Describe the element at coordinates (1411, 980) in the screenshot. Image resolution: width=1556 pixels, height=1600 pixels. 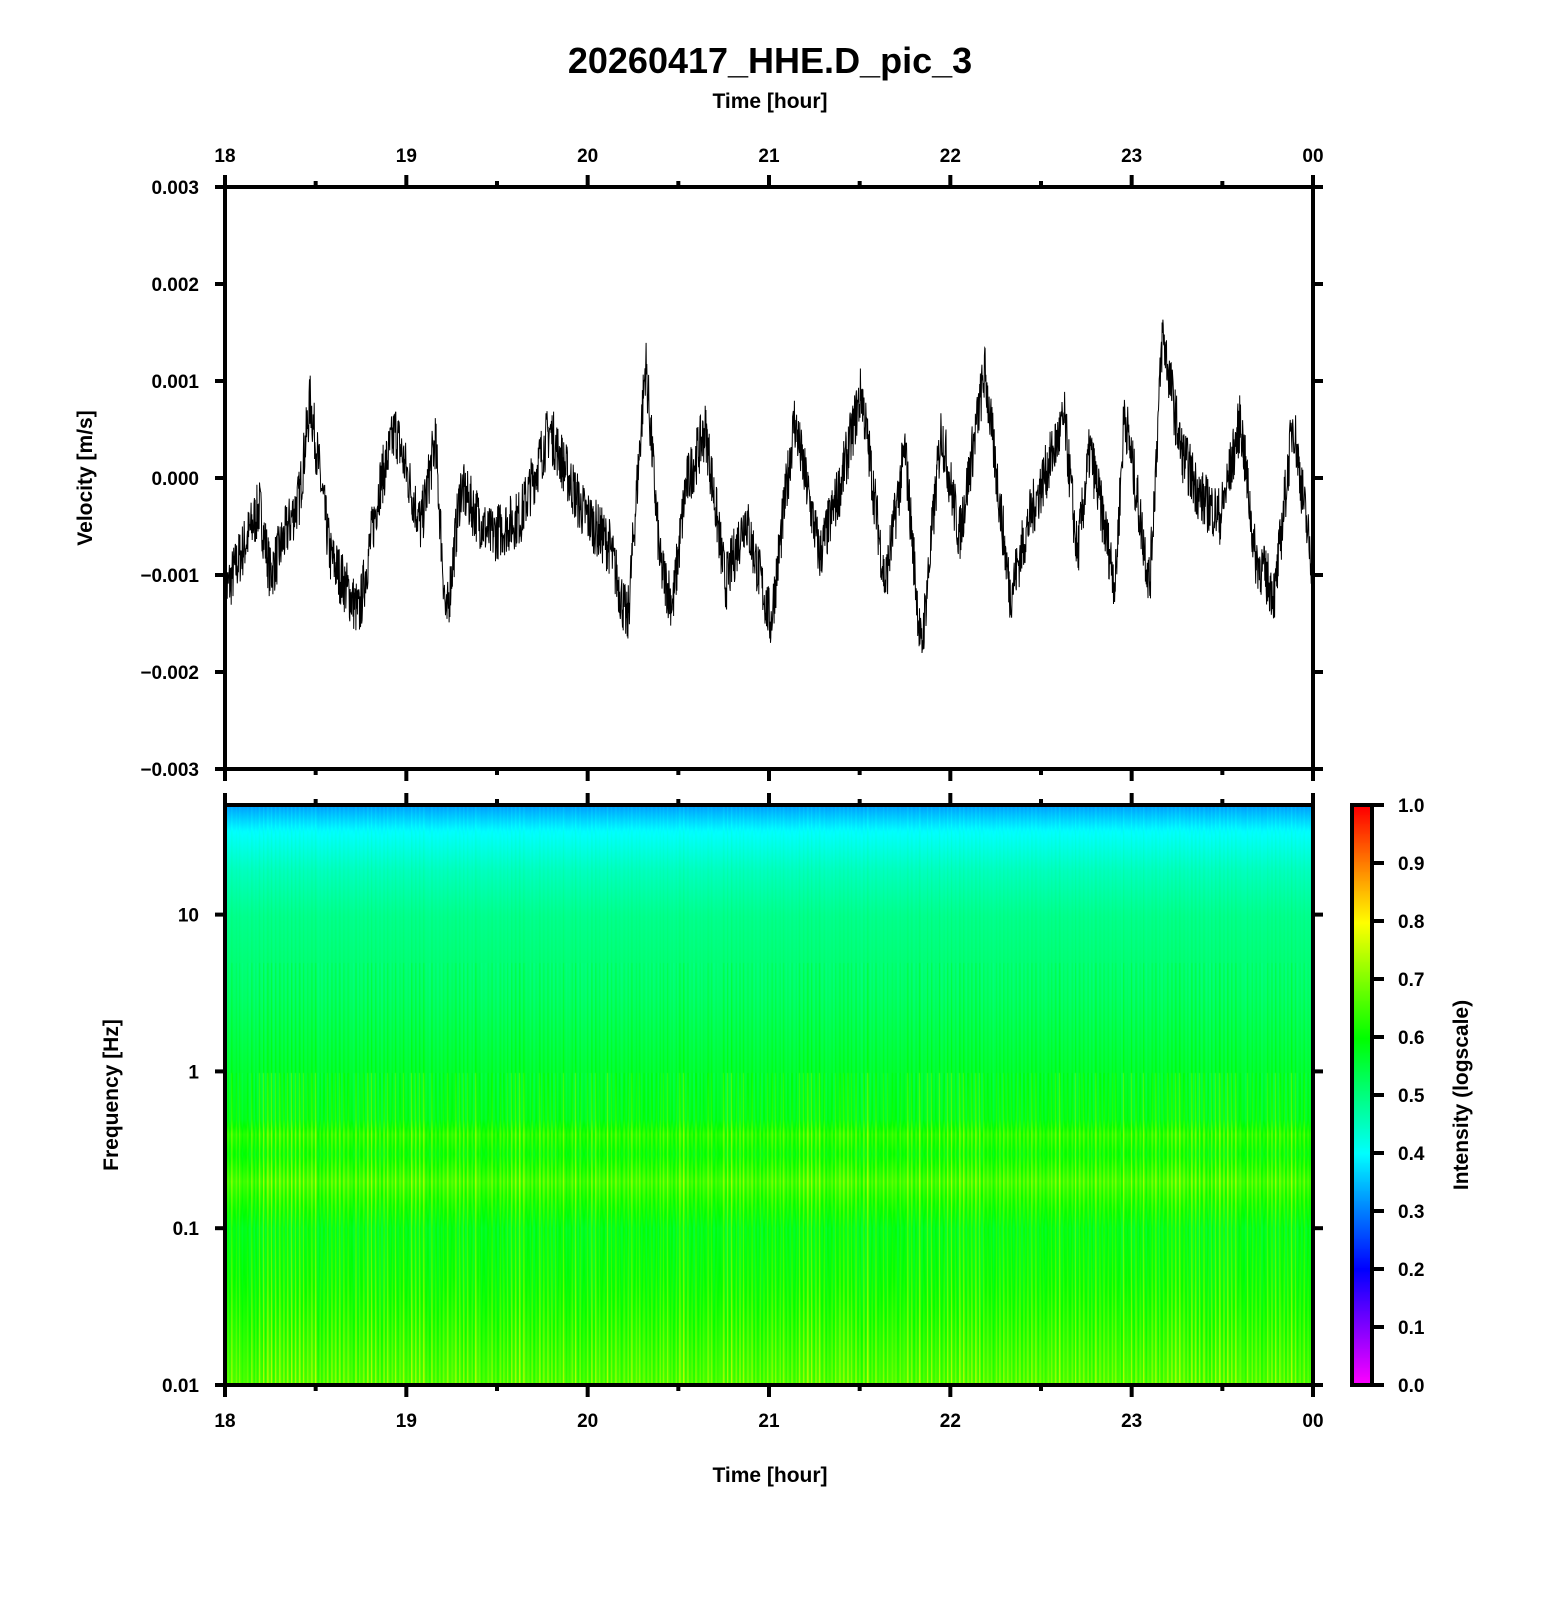
I see `colorbar-tick-label: 0.7` at that location.